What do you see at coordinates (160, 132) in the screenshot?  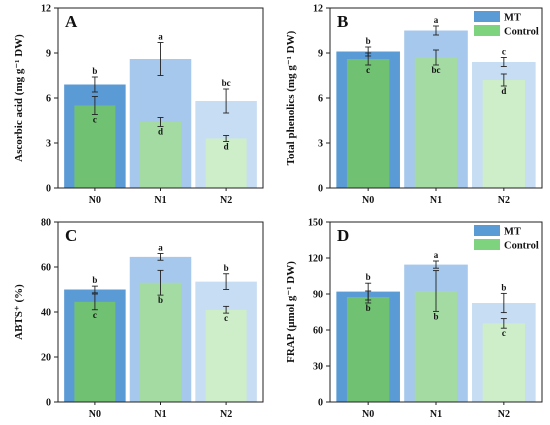 I see `control-sig-letter-n1: d` at bounding box center [160, 132].